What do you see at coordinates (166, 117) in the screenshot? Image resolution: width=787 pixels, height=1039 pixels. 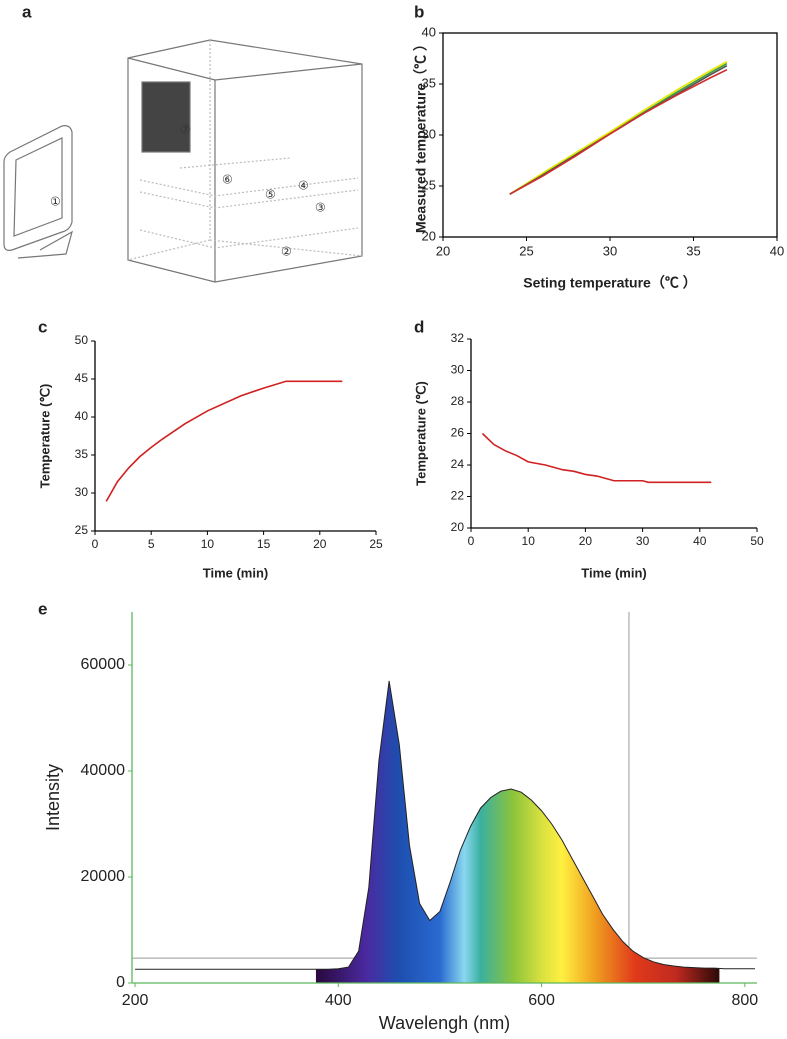 I see `fan` at bounding box center [166, 117].